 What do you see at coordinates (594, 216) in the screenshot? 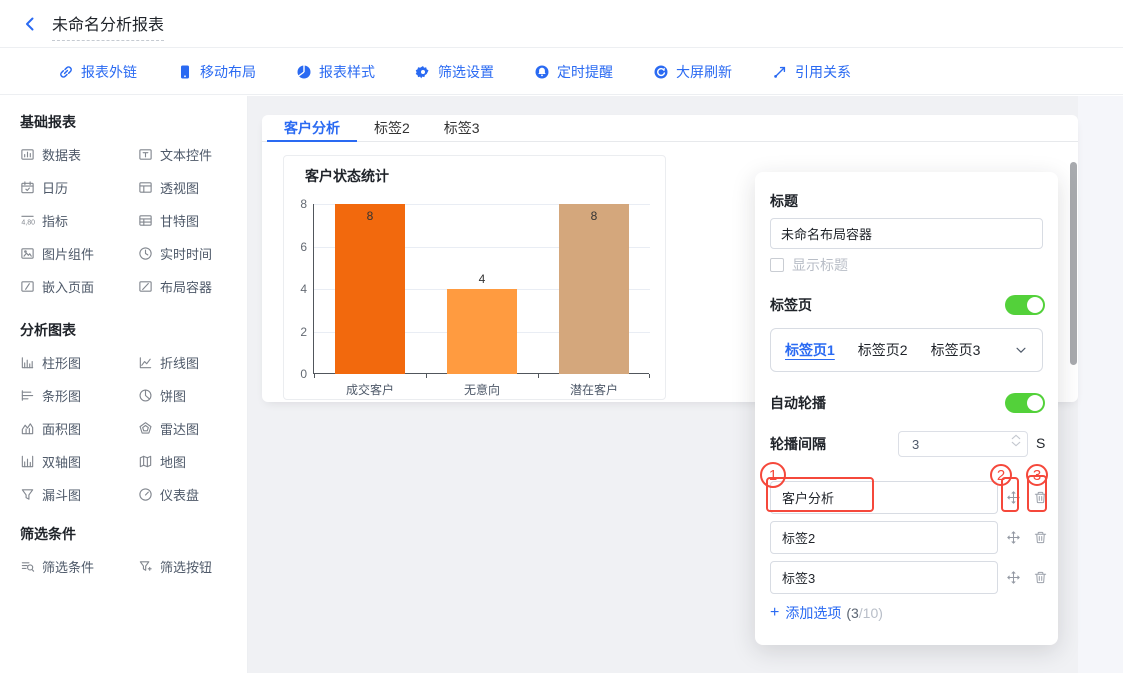
I see `data-label: 8` at bounding box center [594, 216].